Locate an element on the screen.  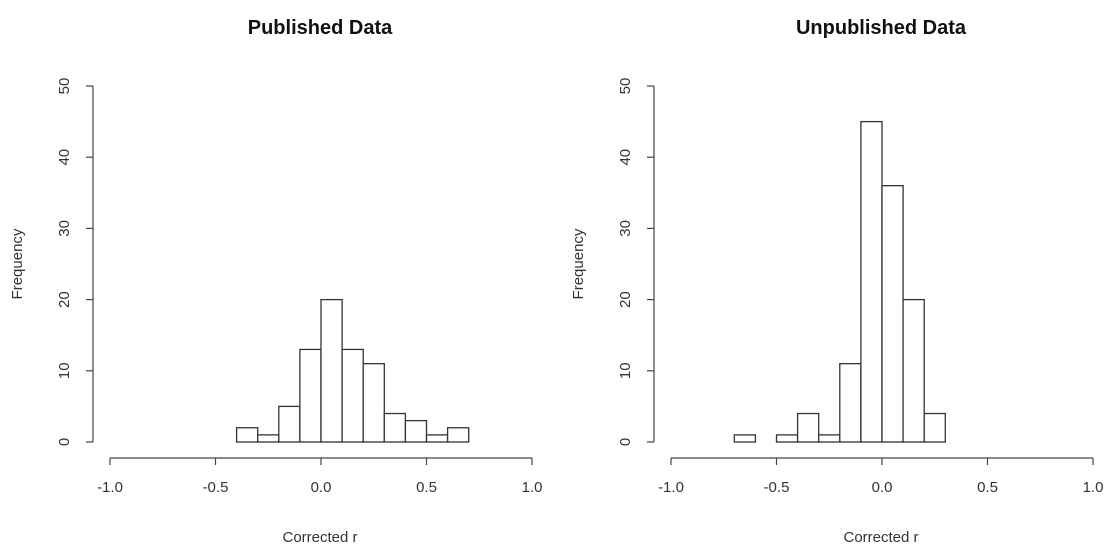
chart-title: Unpublished Data is located at coordinates (881, 28).